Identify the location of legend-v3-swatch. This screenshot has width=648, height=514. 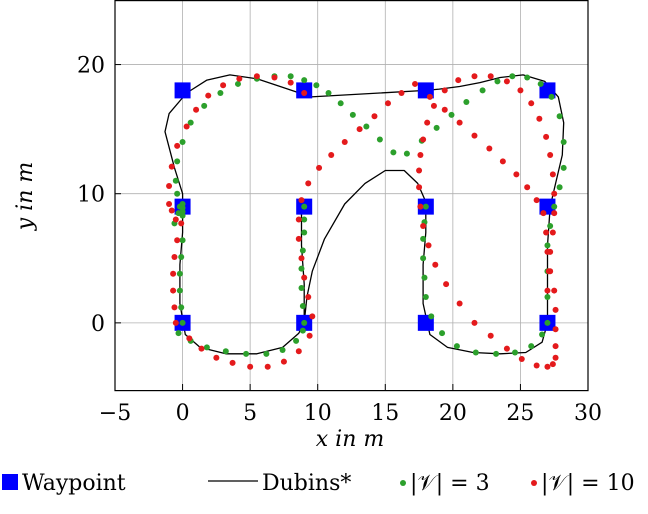
(403, 483).